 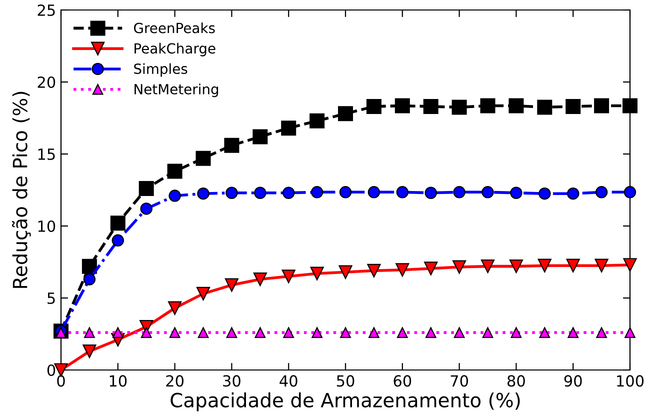 What do you see at coordinates (630, 381) in the screenshot?
I see `x-tick-label: 100` at bounding box center [630, 381].